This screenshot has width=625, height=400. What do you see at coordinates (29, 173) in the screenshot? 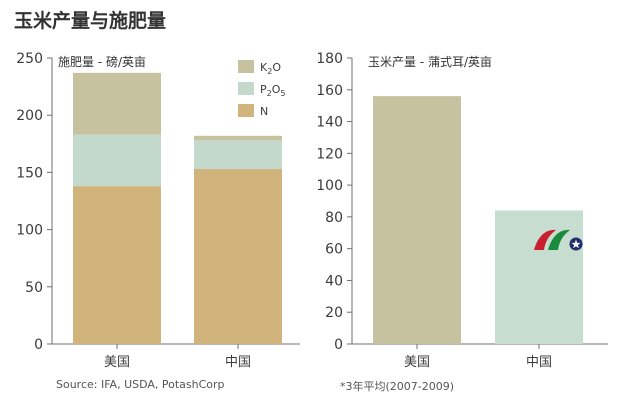
I see `y-tick-label: 150` at bounding box center [29, 173].